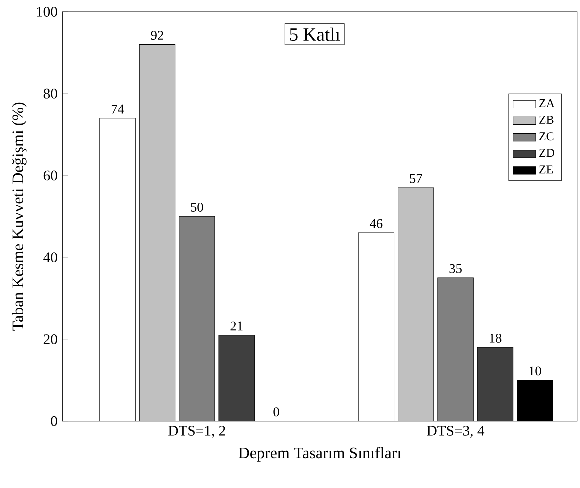 Image resolution: width=580 pixels, height=488 pixels. What do you see at coordinates (547, 170) in the screenshot?
I see `legend-label: ZE` at bounding box center [547, 170].